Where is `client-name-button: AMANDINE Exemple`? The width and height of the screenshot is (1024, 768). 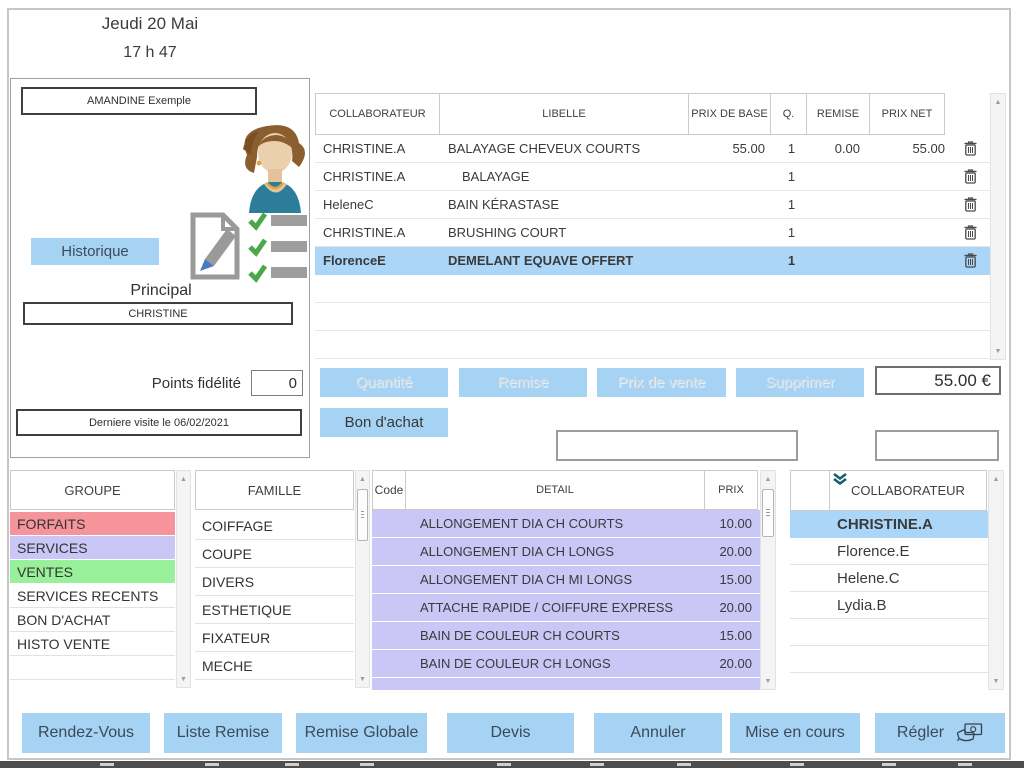
client-name-button: AMANDINE Exemple is located at coordinates (139, 101).